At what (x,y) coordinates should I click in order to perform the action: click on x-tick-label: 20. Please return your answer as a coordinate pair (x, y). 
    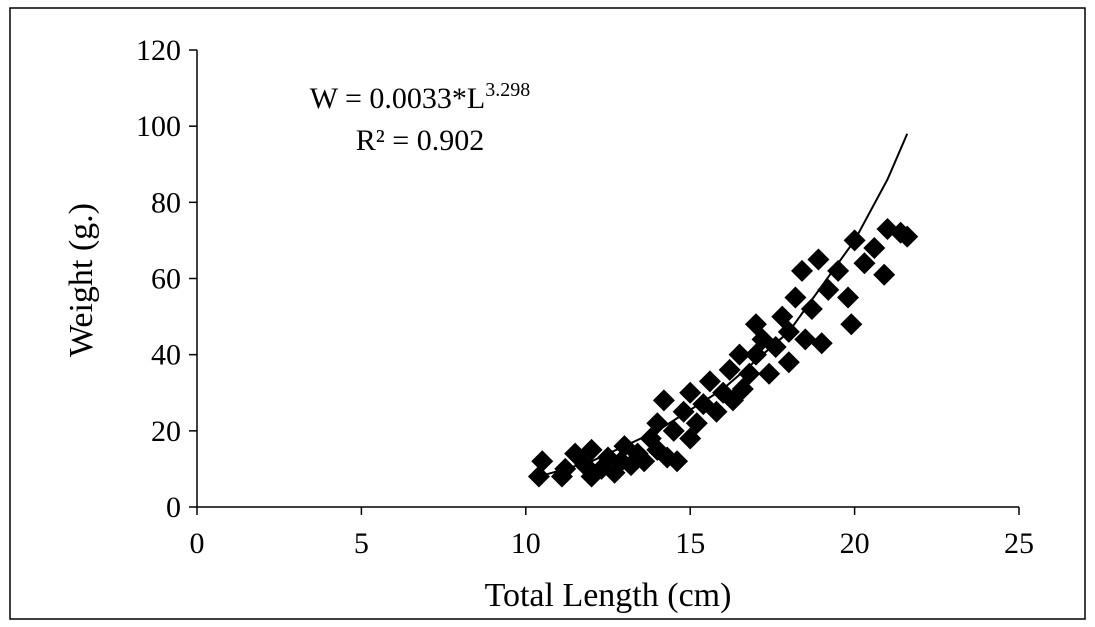
    Looking at the image, I should click on (855, 543).